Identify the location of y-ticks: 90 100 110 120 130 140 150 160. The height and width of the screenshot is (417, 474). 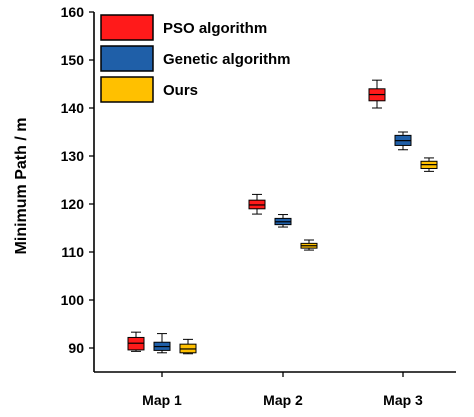
(77, 180).